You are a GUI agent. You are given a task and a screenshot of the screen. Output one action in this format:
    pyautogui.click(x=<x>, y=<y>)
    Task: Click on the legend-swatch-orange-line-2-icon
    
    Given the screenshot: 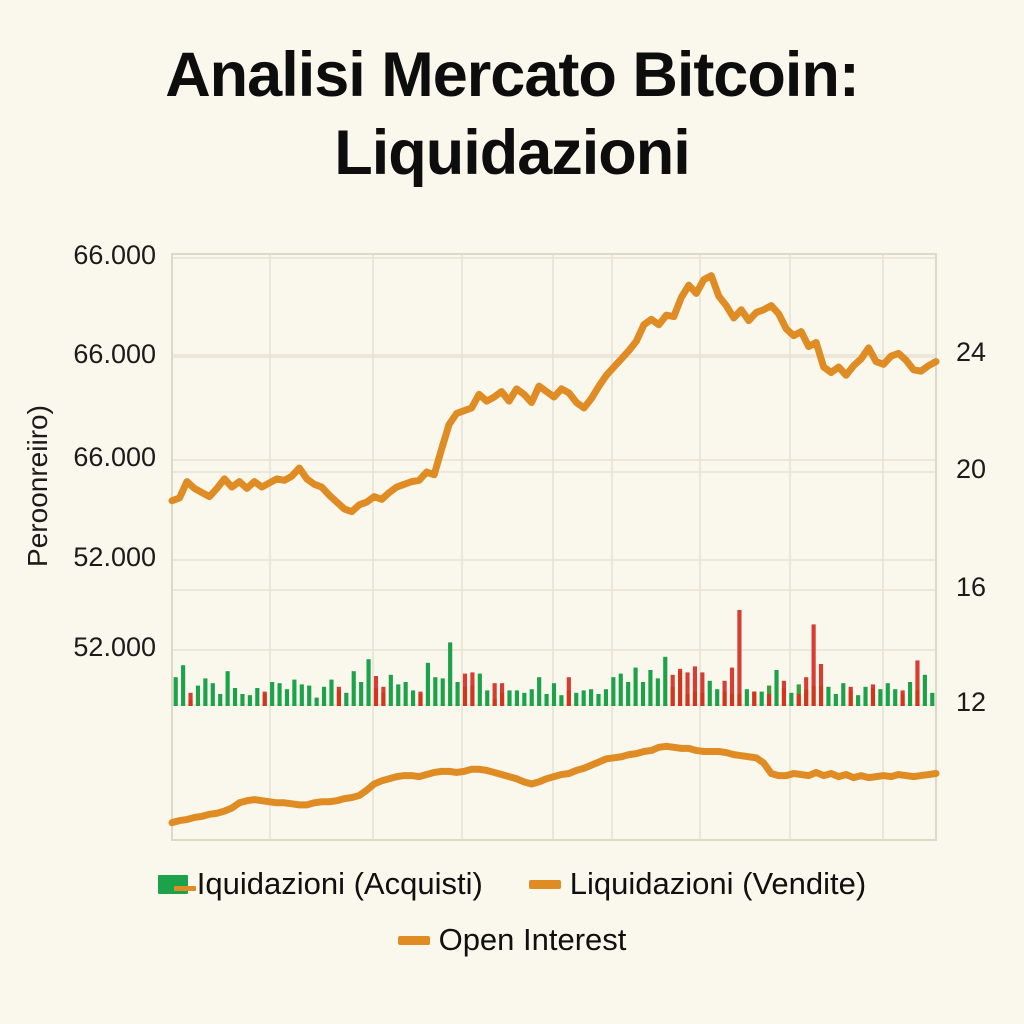 What is the action you would take?
    pyautogui.click(x=413, y=940)
    